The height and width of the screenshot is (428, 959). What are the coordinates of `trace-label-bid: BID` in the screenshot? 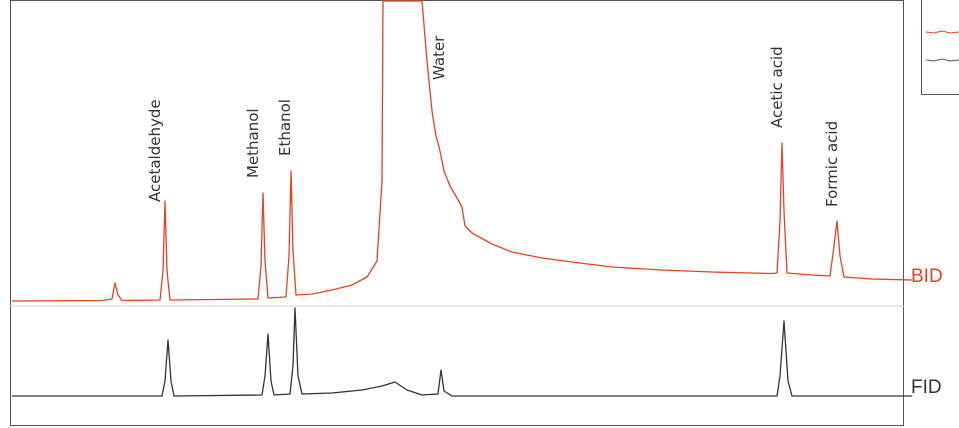 It's located at (927, 276).